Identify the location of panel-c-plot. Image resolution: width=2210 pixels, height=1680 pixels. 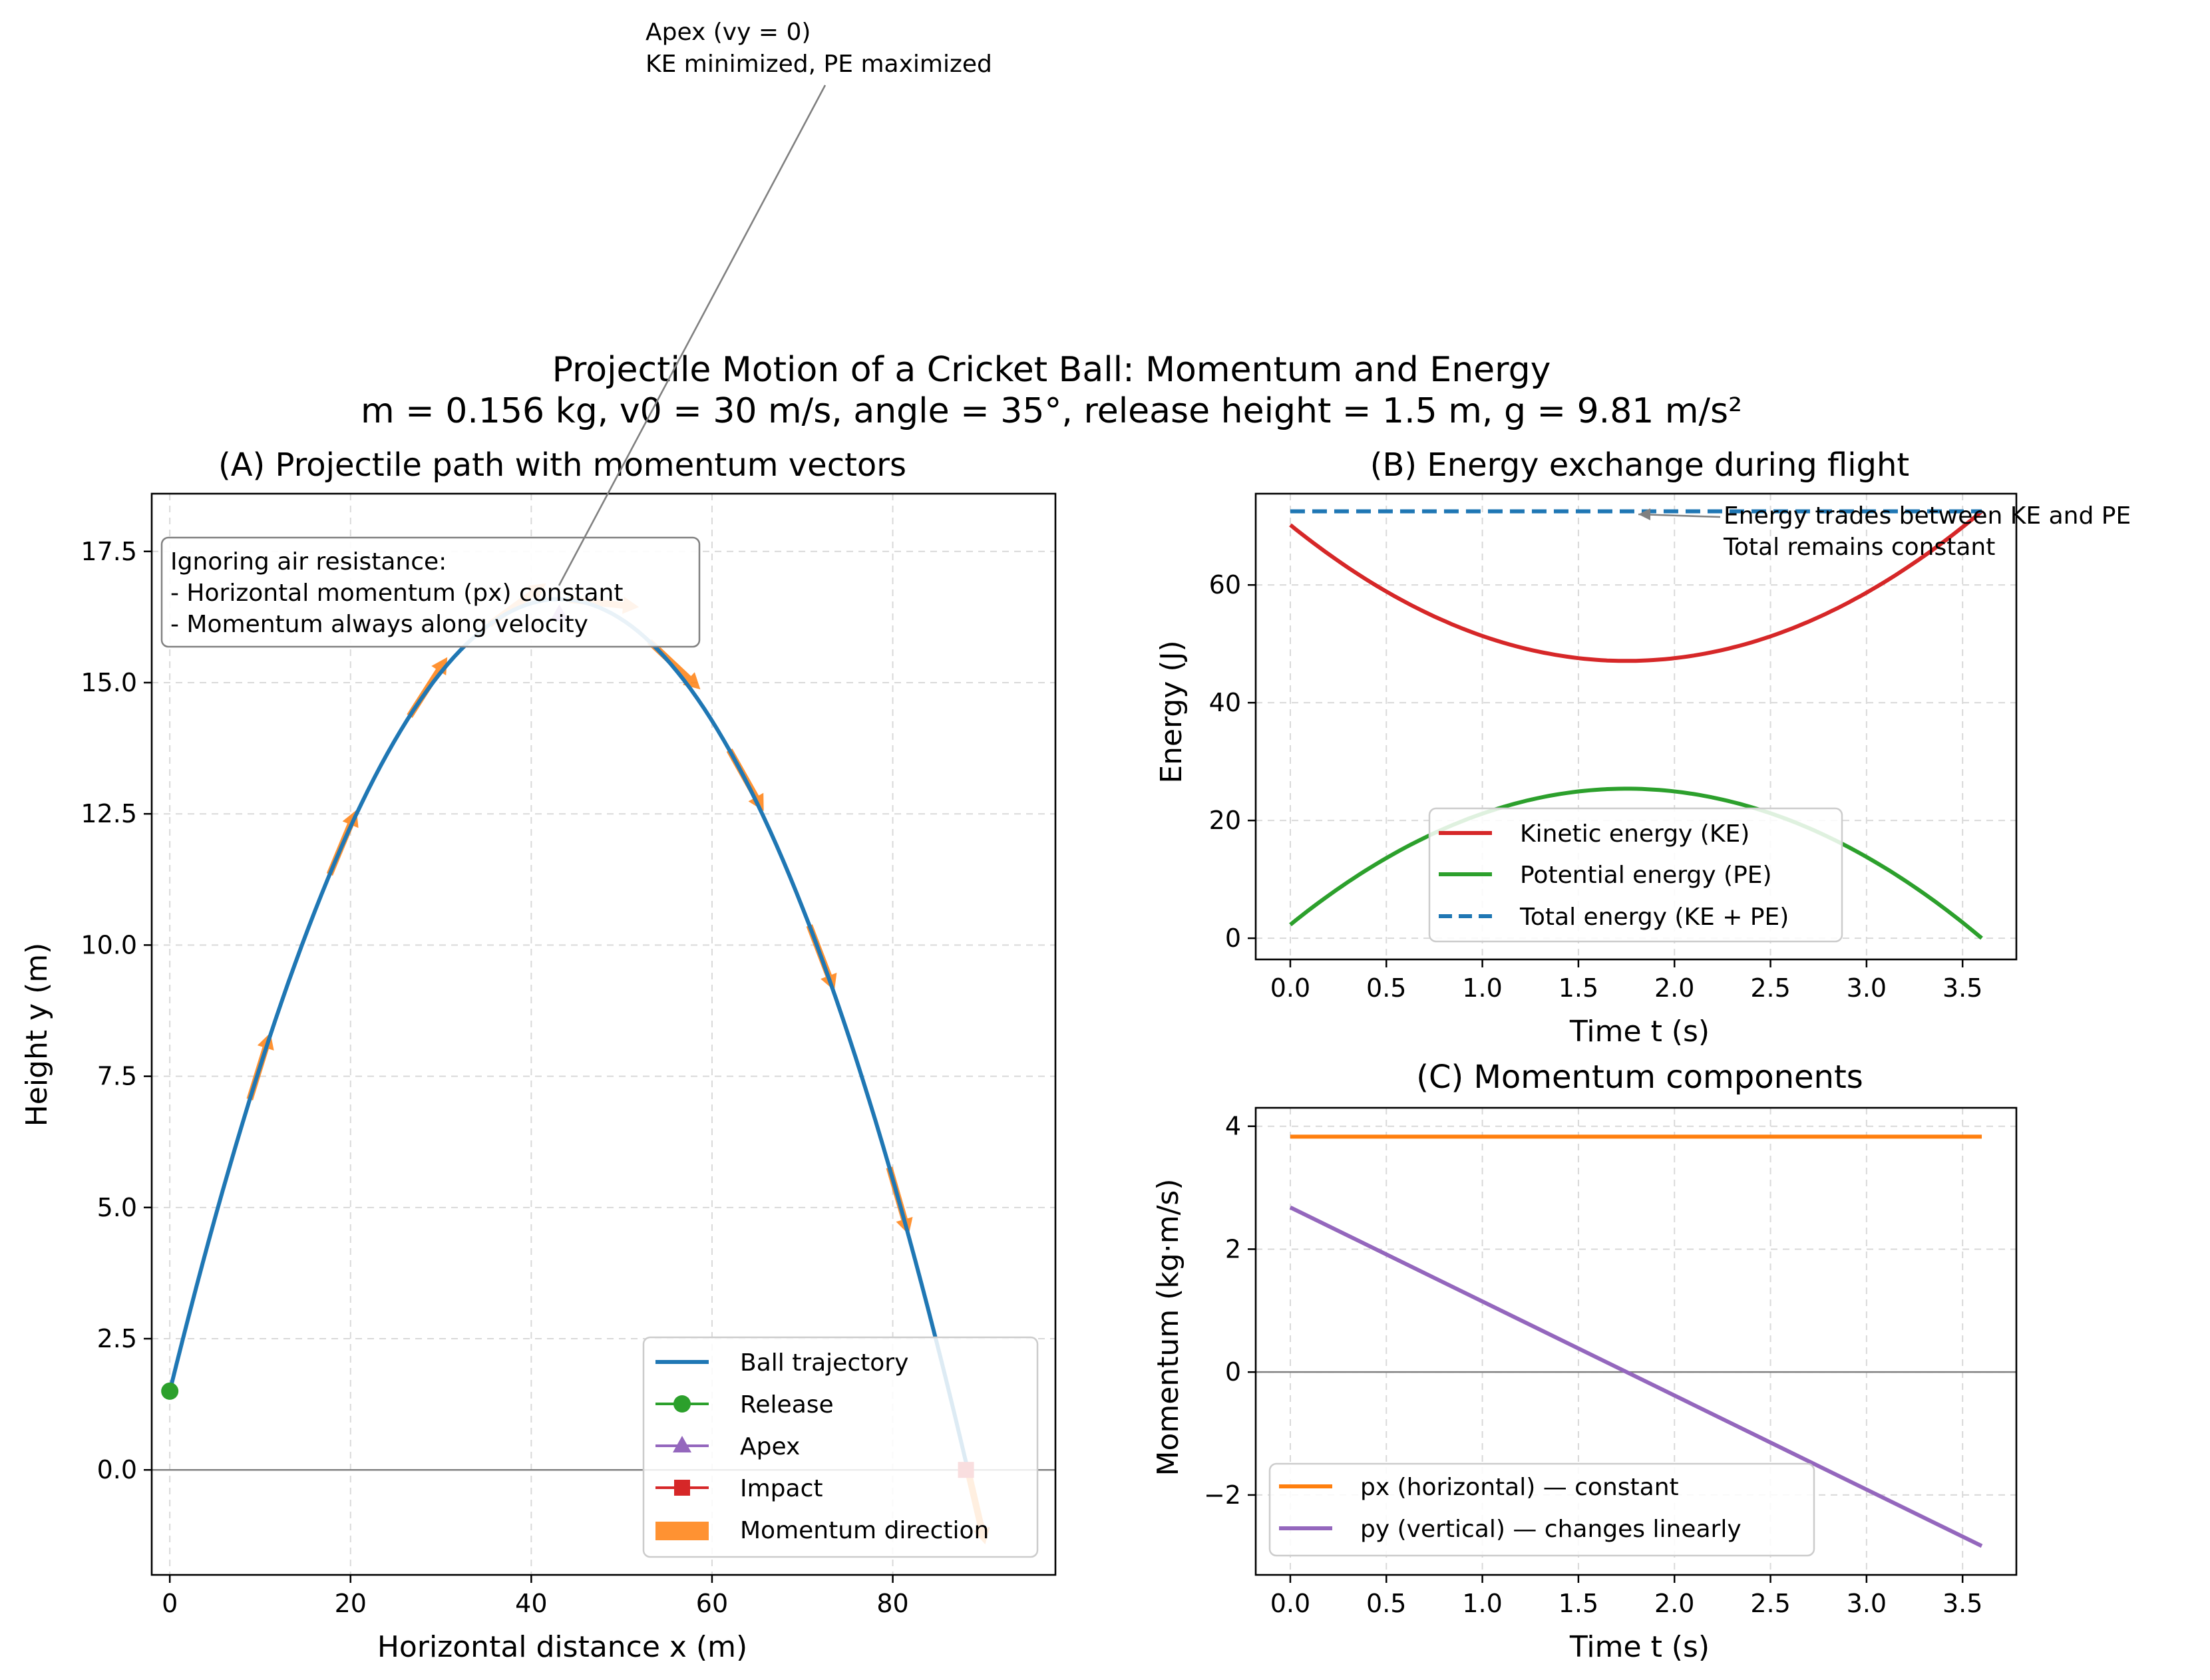
(1636, 1341).